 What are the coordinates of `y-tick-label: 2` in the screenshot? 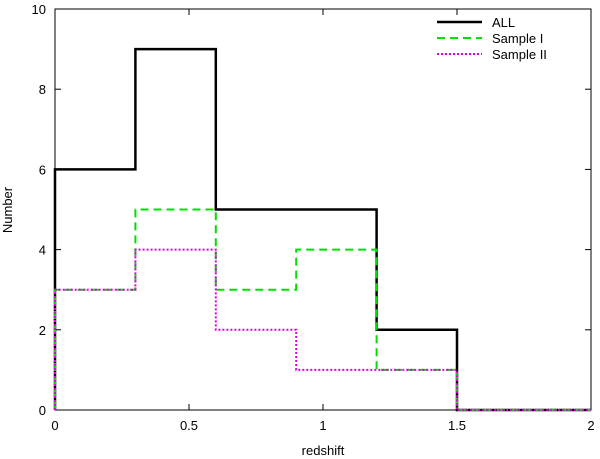 It's located at (42, 330).